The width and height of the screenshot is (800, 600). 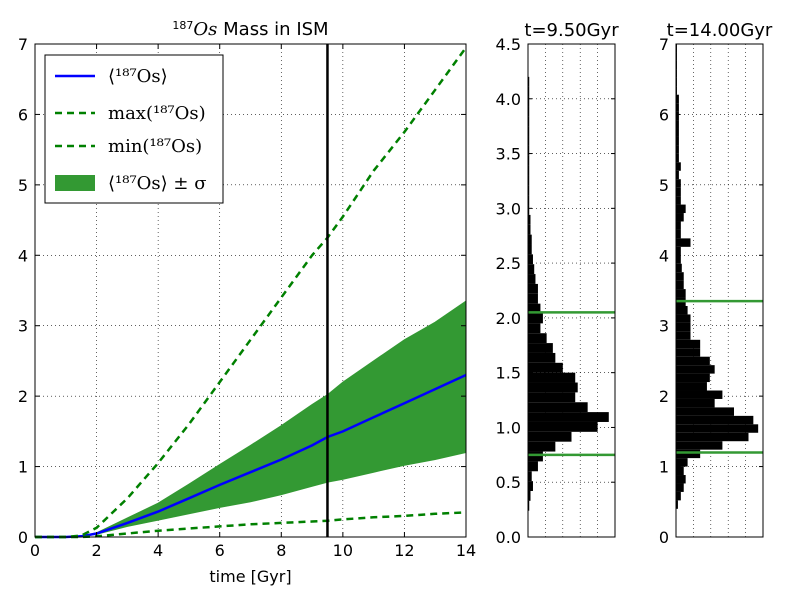 What do you see at coordinates (23, 114) in the screenshot?
I see `y-tick-label: 6` at bounding box center [23, 114].